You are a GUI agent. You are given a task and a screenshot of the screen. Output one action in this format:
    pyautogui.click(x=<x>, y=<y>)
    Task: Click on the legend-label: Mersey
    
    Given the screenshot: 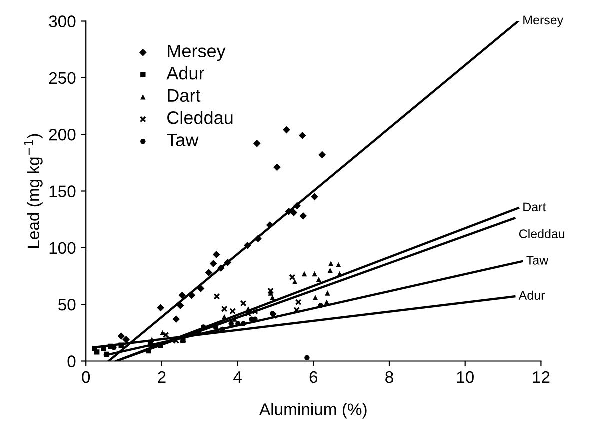 What is the action you would take?
    pyautogui.click(x=197, y=53)
    